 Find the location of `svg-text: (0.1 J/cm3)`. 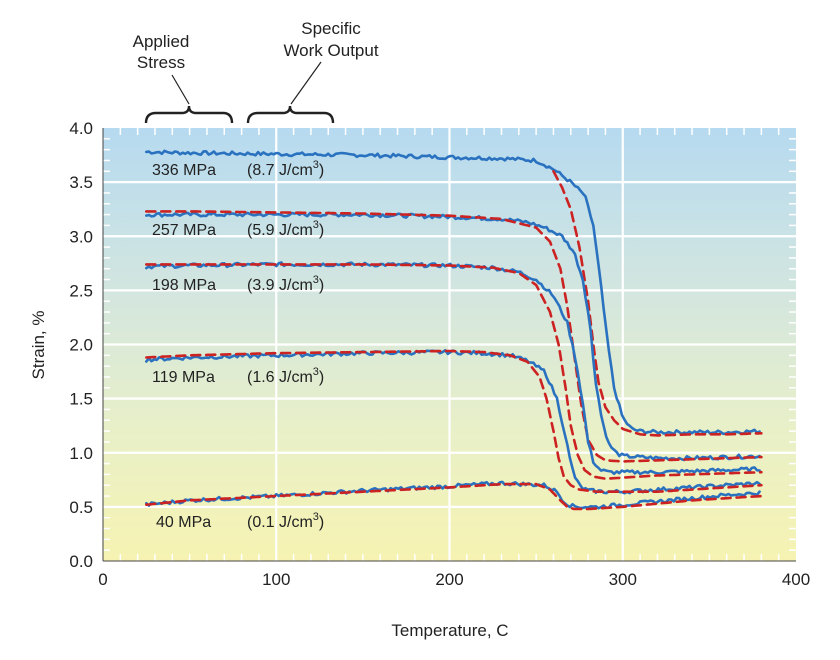

svg-text: (0.1 J/cm3) is located at coordinates (285, 521).